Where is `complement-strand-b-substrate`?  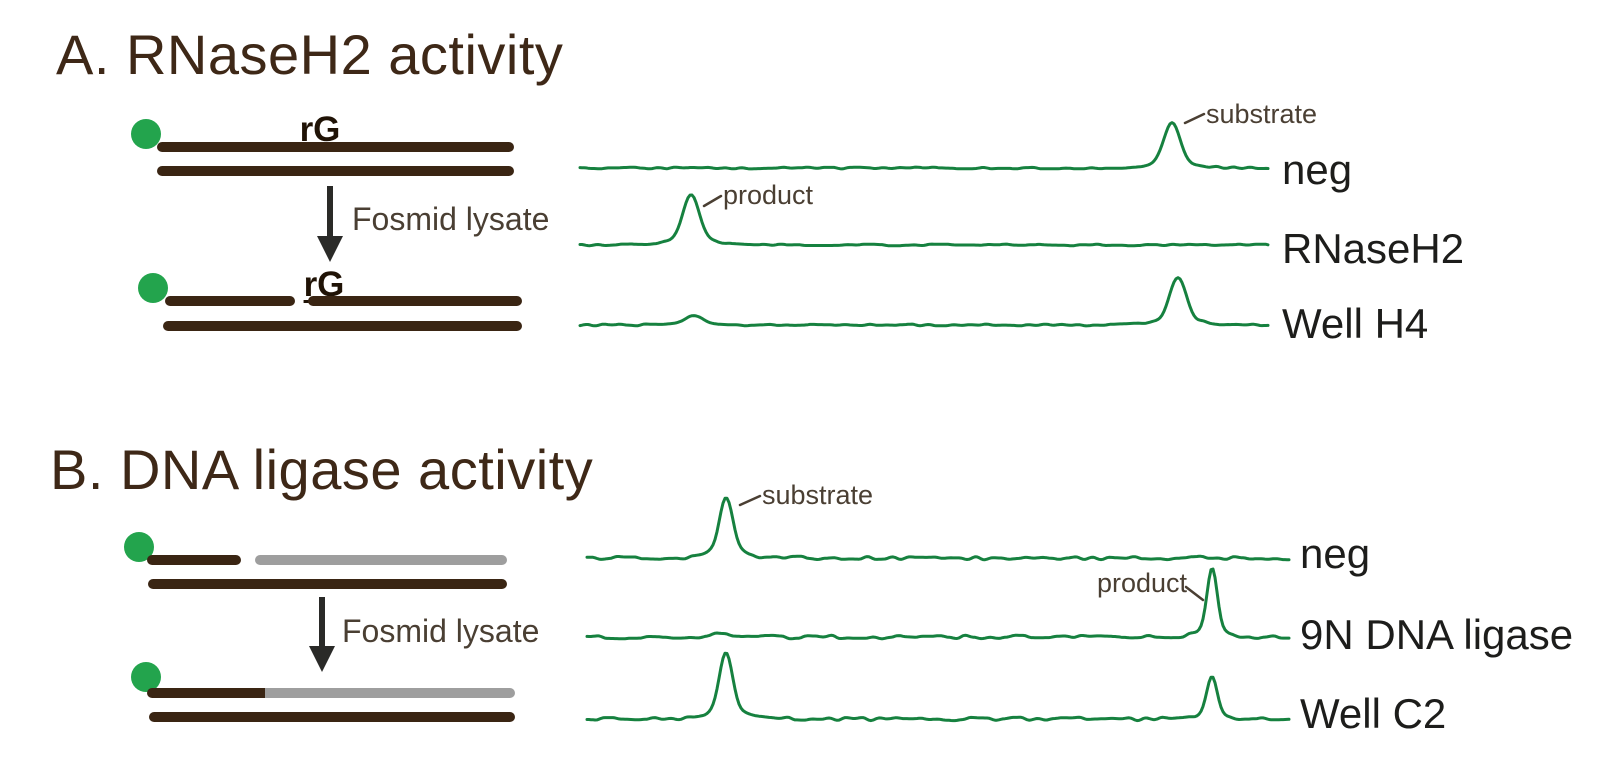 complement-strand-b-substrate is located at coordinates (327, 584).